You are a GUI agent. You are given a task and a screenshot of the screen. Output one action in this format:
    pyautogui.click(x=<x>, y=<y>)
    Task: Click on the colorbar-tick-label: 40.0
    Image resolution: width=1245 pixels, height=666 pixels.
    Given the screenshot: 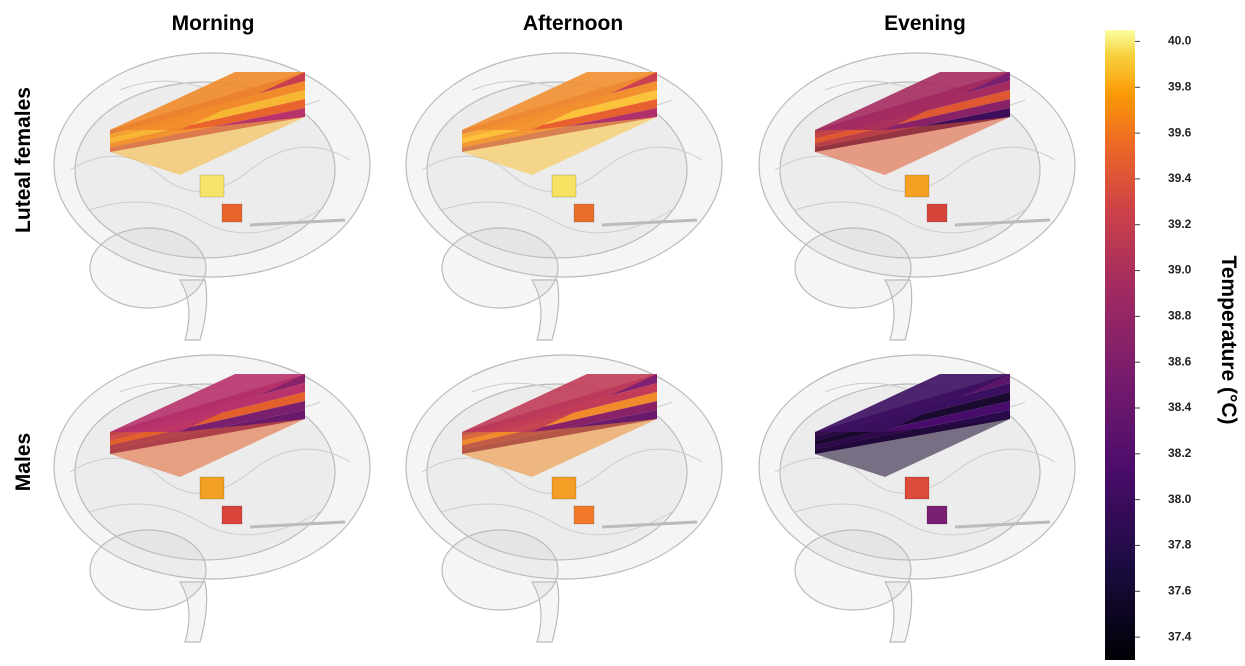 What is the action you would take?
    pyautogui.click(x=1180, y=41)
    